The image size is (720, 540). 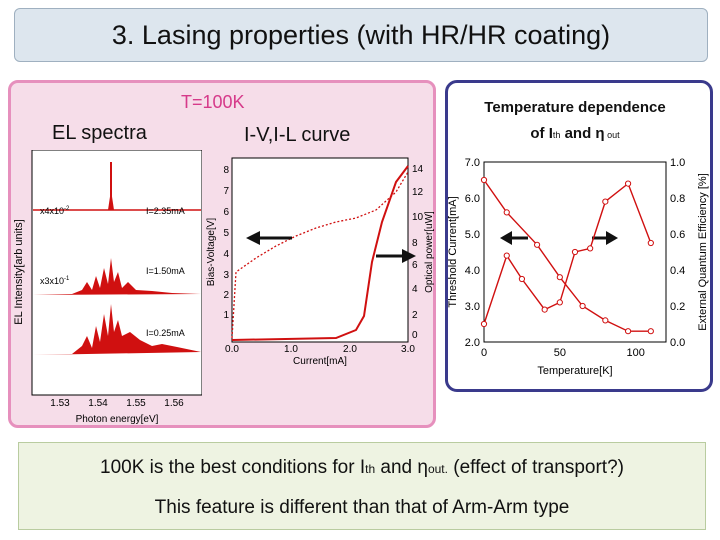 I want to click on il-ytick: 8, so click(x=415, y=243).